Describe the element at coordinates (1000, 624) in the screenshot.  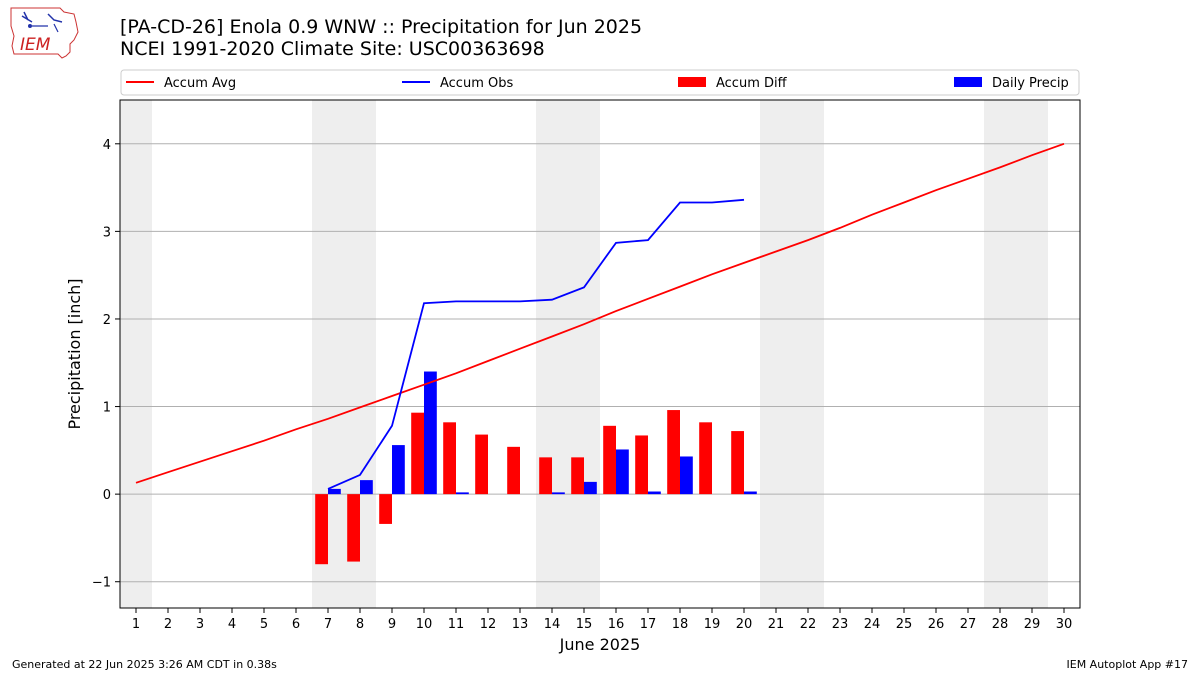
I see `x-tick-label: 28` at that location.